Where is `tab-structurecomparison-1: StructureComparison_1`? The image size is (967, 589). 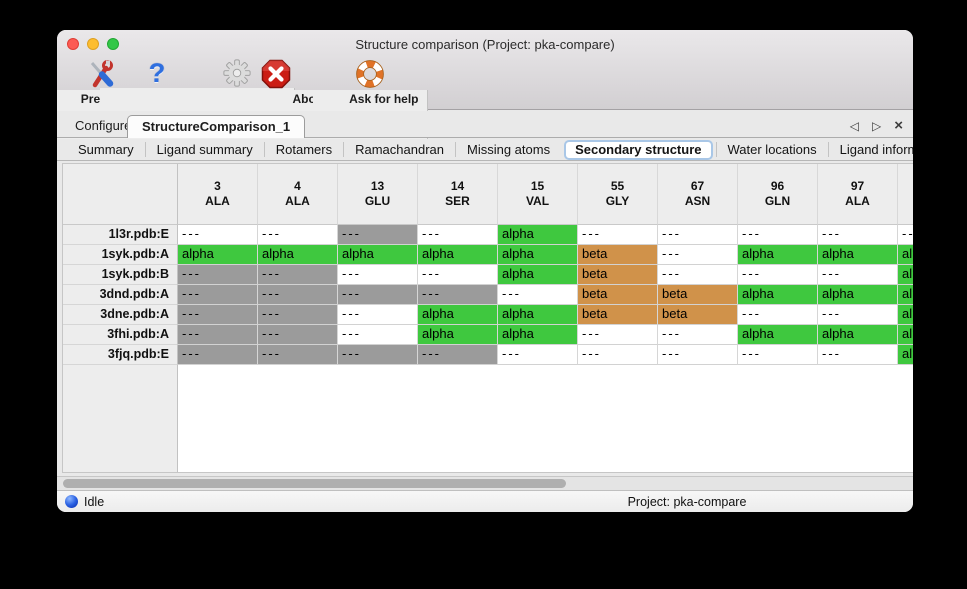
tab-structurecomparison-1: StructureComparison_1 is located at coordinates (216, 126).